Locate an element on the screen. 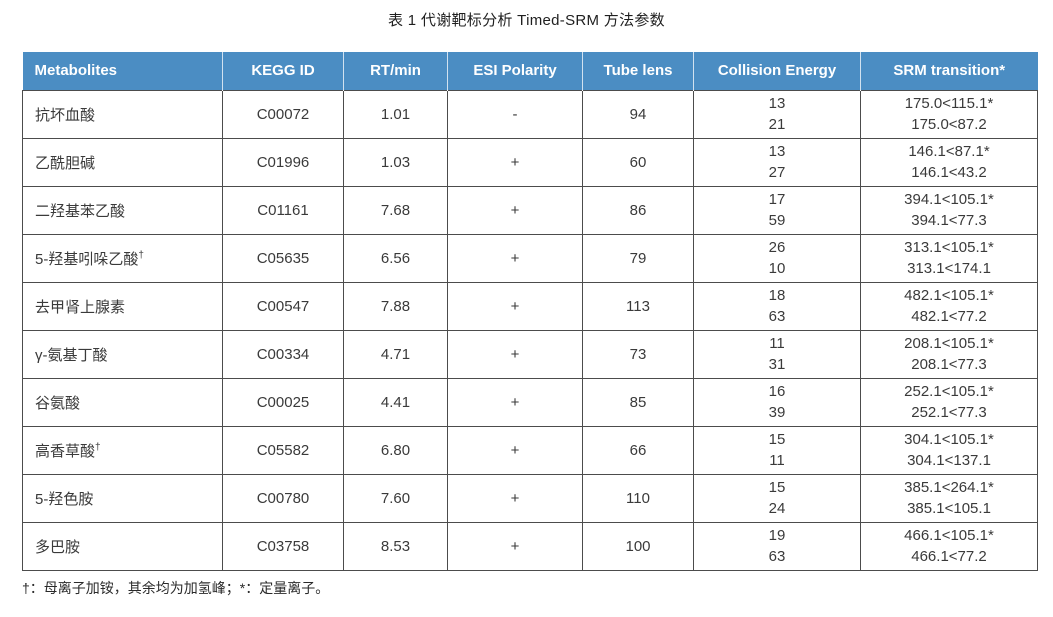 The width and height of the screenshot is (1053, 617). cell-line: 39 is located at coordinates (777, 412).